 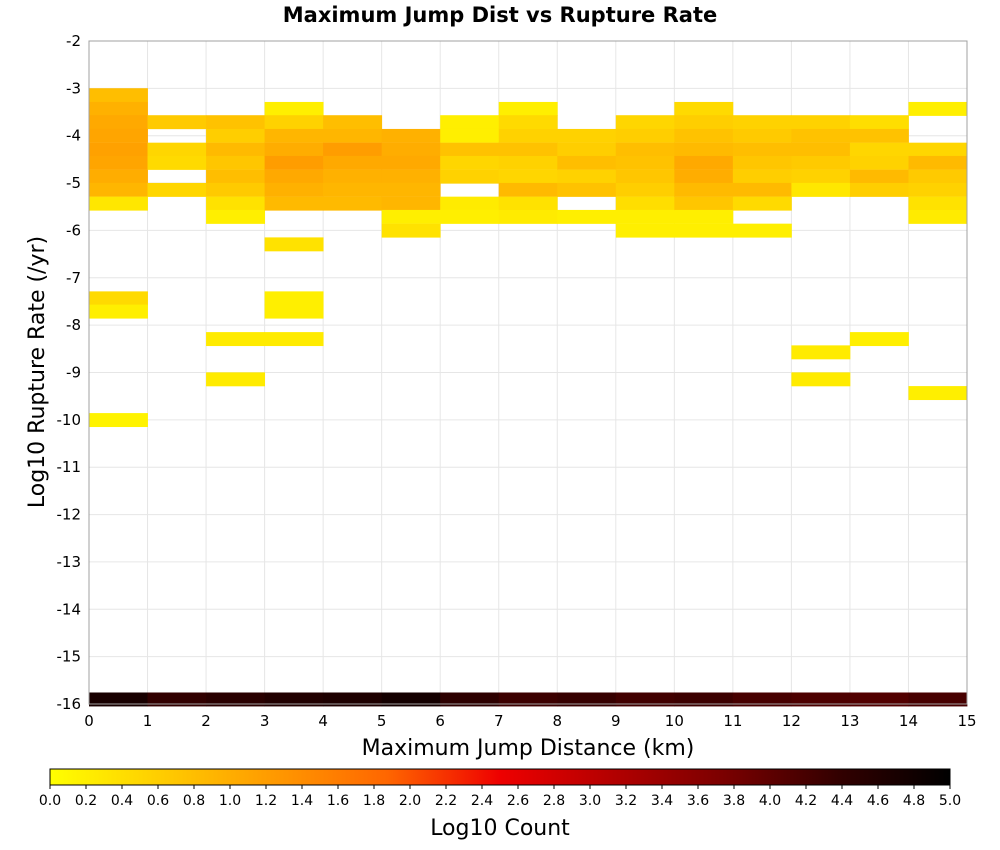 I want to click on colorbar-tick-label: 2.6, so click(x=518, y=801).